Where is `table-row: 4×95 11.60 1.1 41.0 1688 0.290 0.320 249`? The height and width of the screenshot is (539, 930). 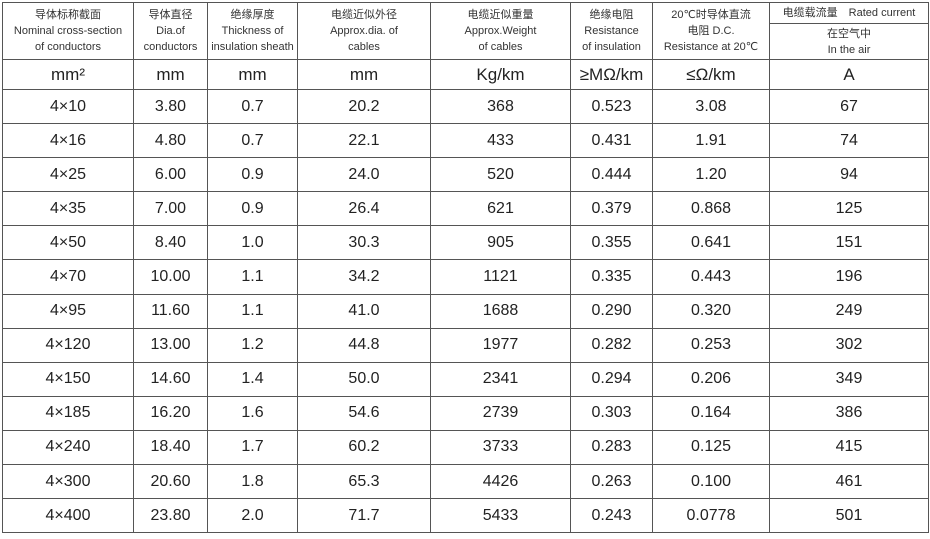
table-row: 4×95 11.60 1.1 41.0 1688 0.290 0.320 249 is located at coordinates (465, 311).